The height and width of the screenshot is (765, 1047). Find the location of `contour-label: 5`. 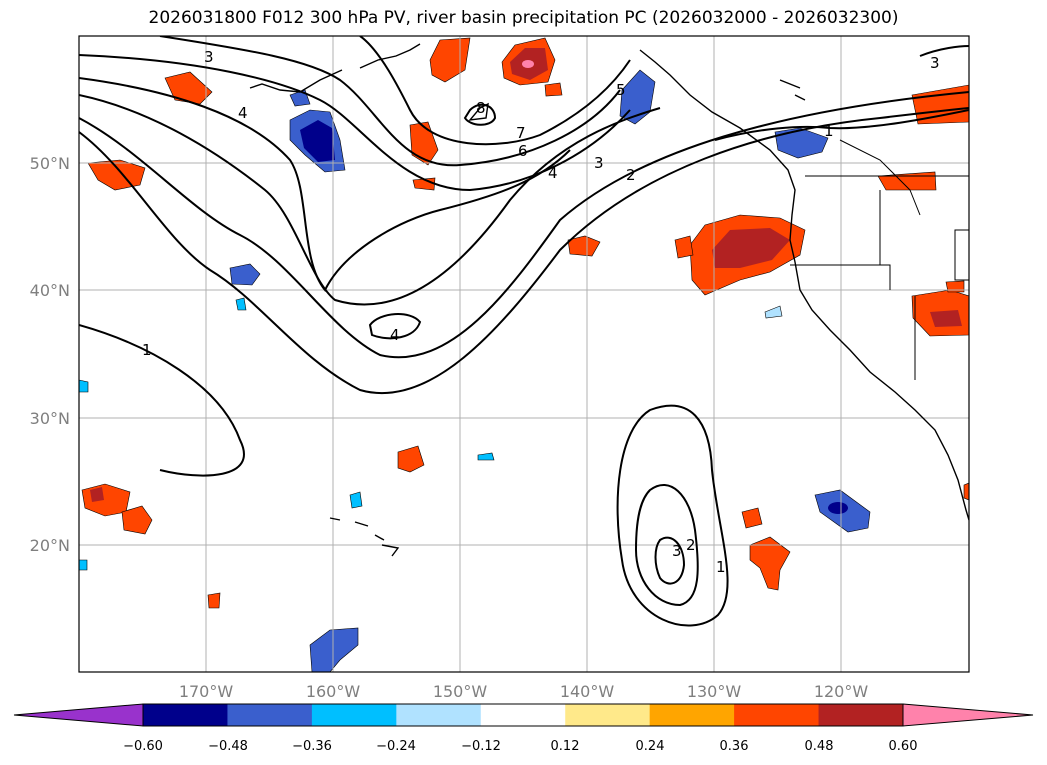

contour-label: 5 is located at coordinates (621, 90).